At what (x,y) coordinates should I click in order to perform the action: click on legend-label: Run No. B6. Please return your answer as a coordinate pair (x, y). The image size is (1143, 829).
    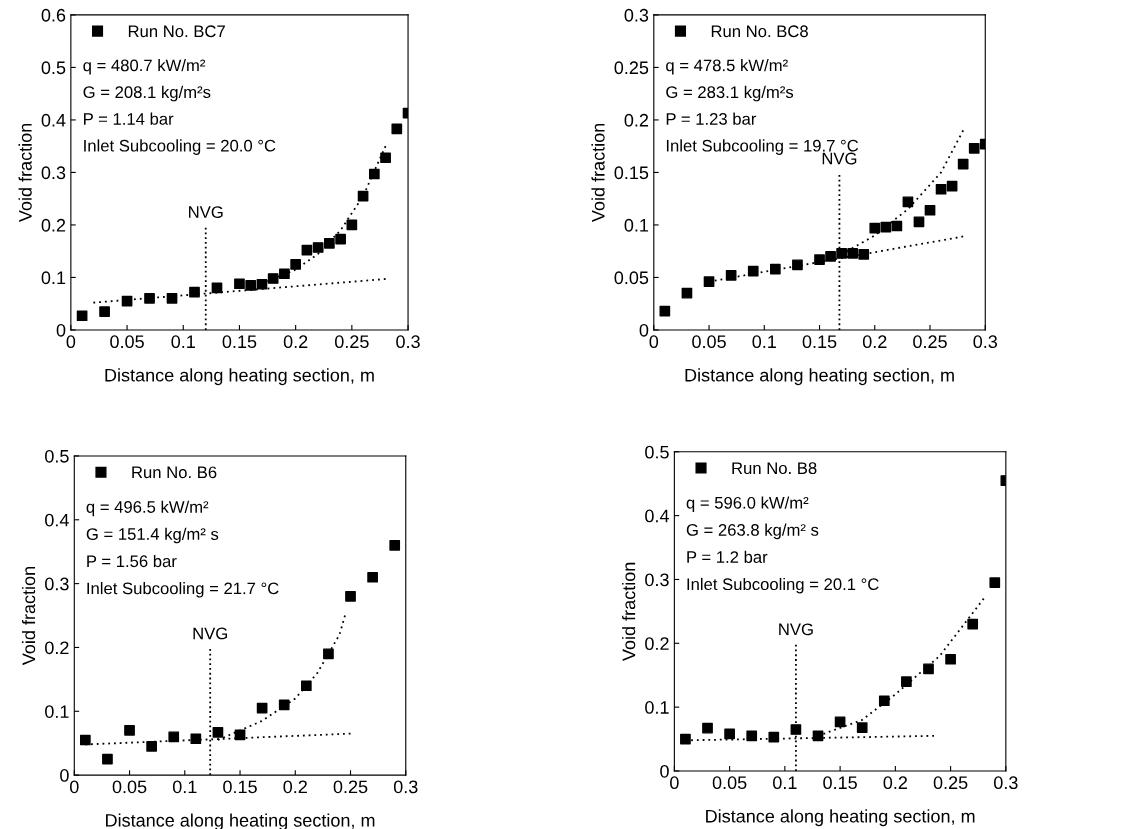
    Looking at the image, I should click on (174, 472).